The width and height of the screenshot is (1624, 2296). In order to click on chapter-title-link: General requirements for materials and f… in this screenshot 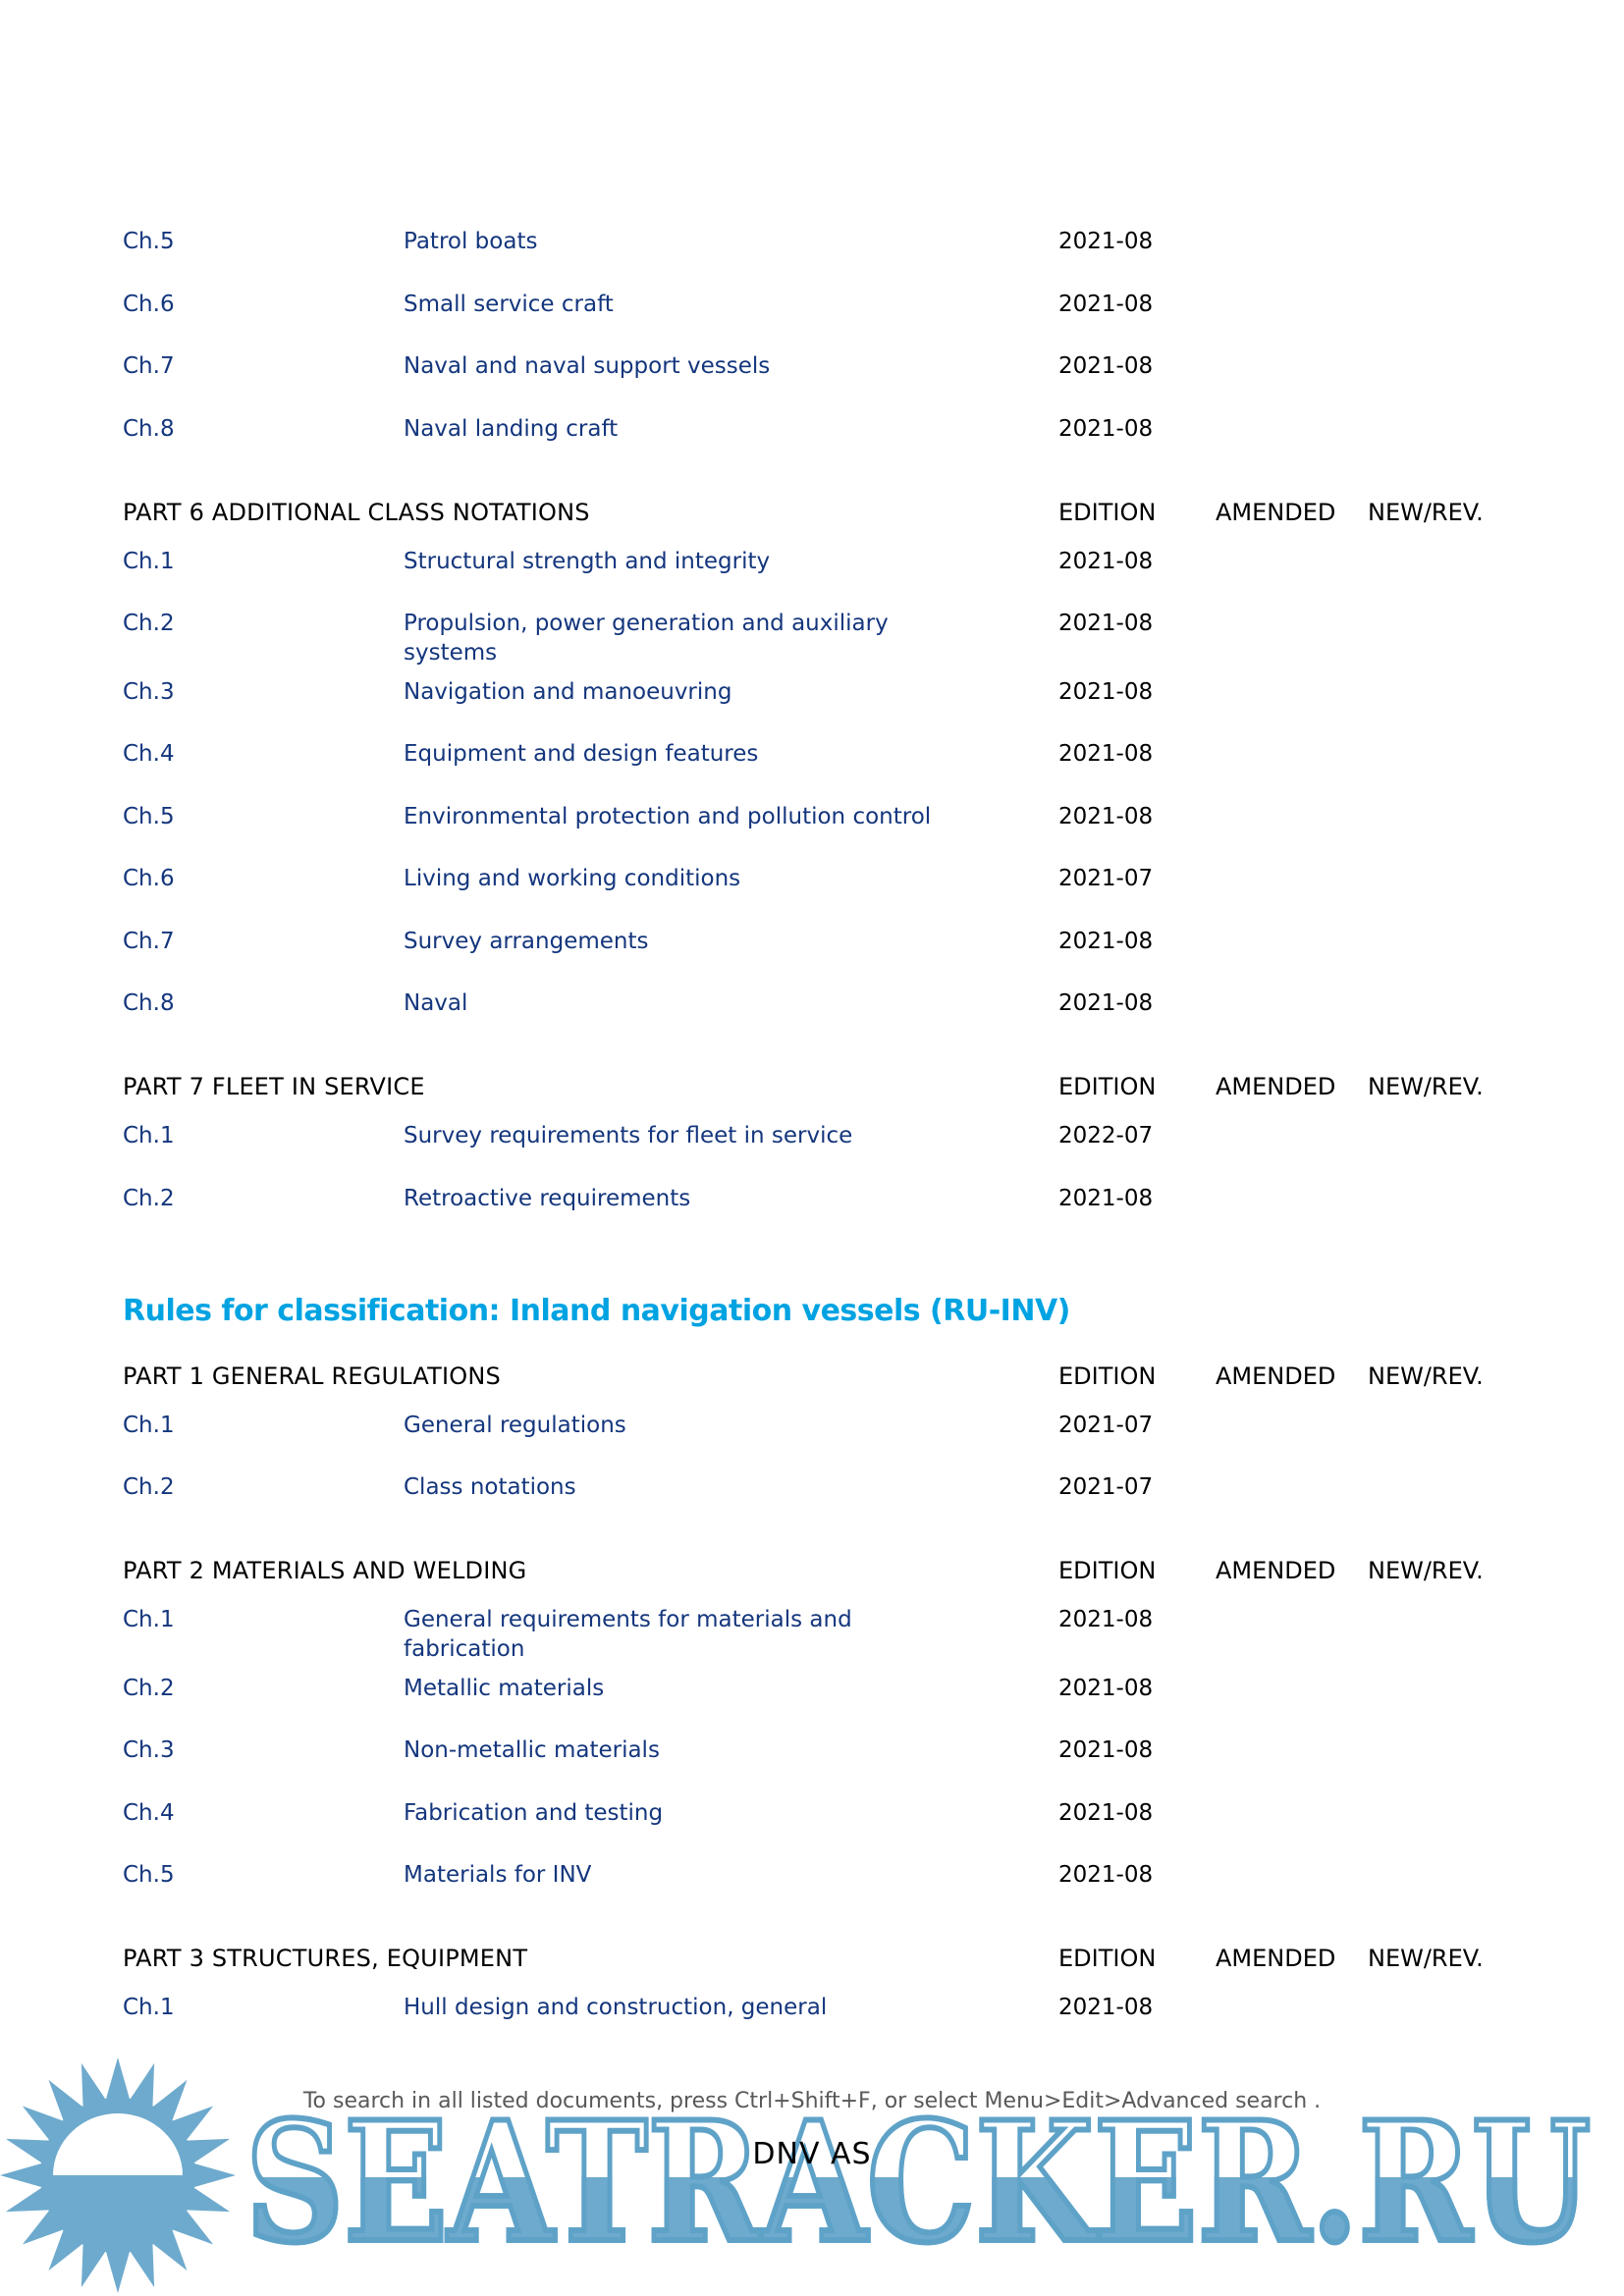, I will do `click(628, 1634)`.